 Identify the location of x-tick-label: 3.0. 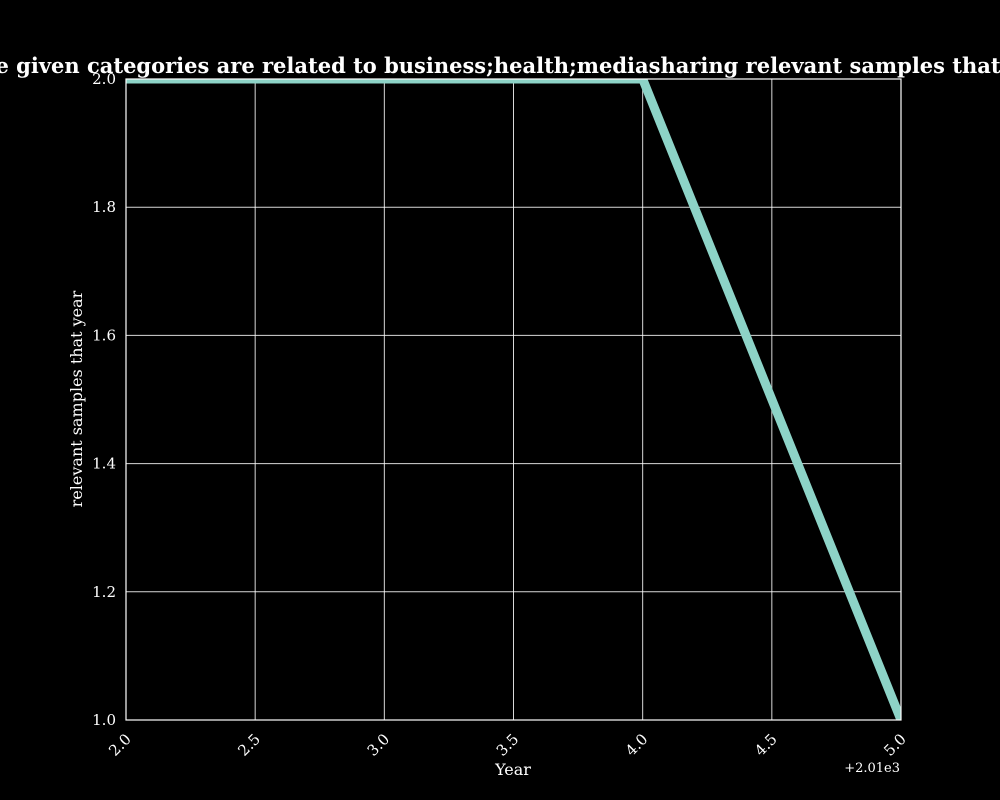
(379, 745).